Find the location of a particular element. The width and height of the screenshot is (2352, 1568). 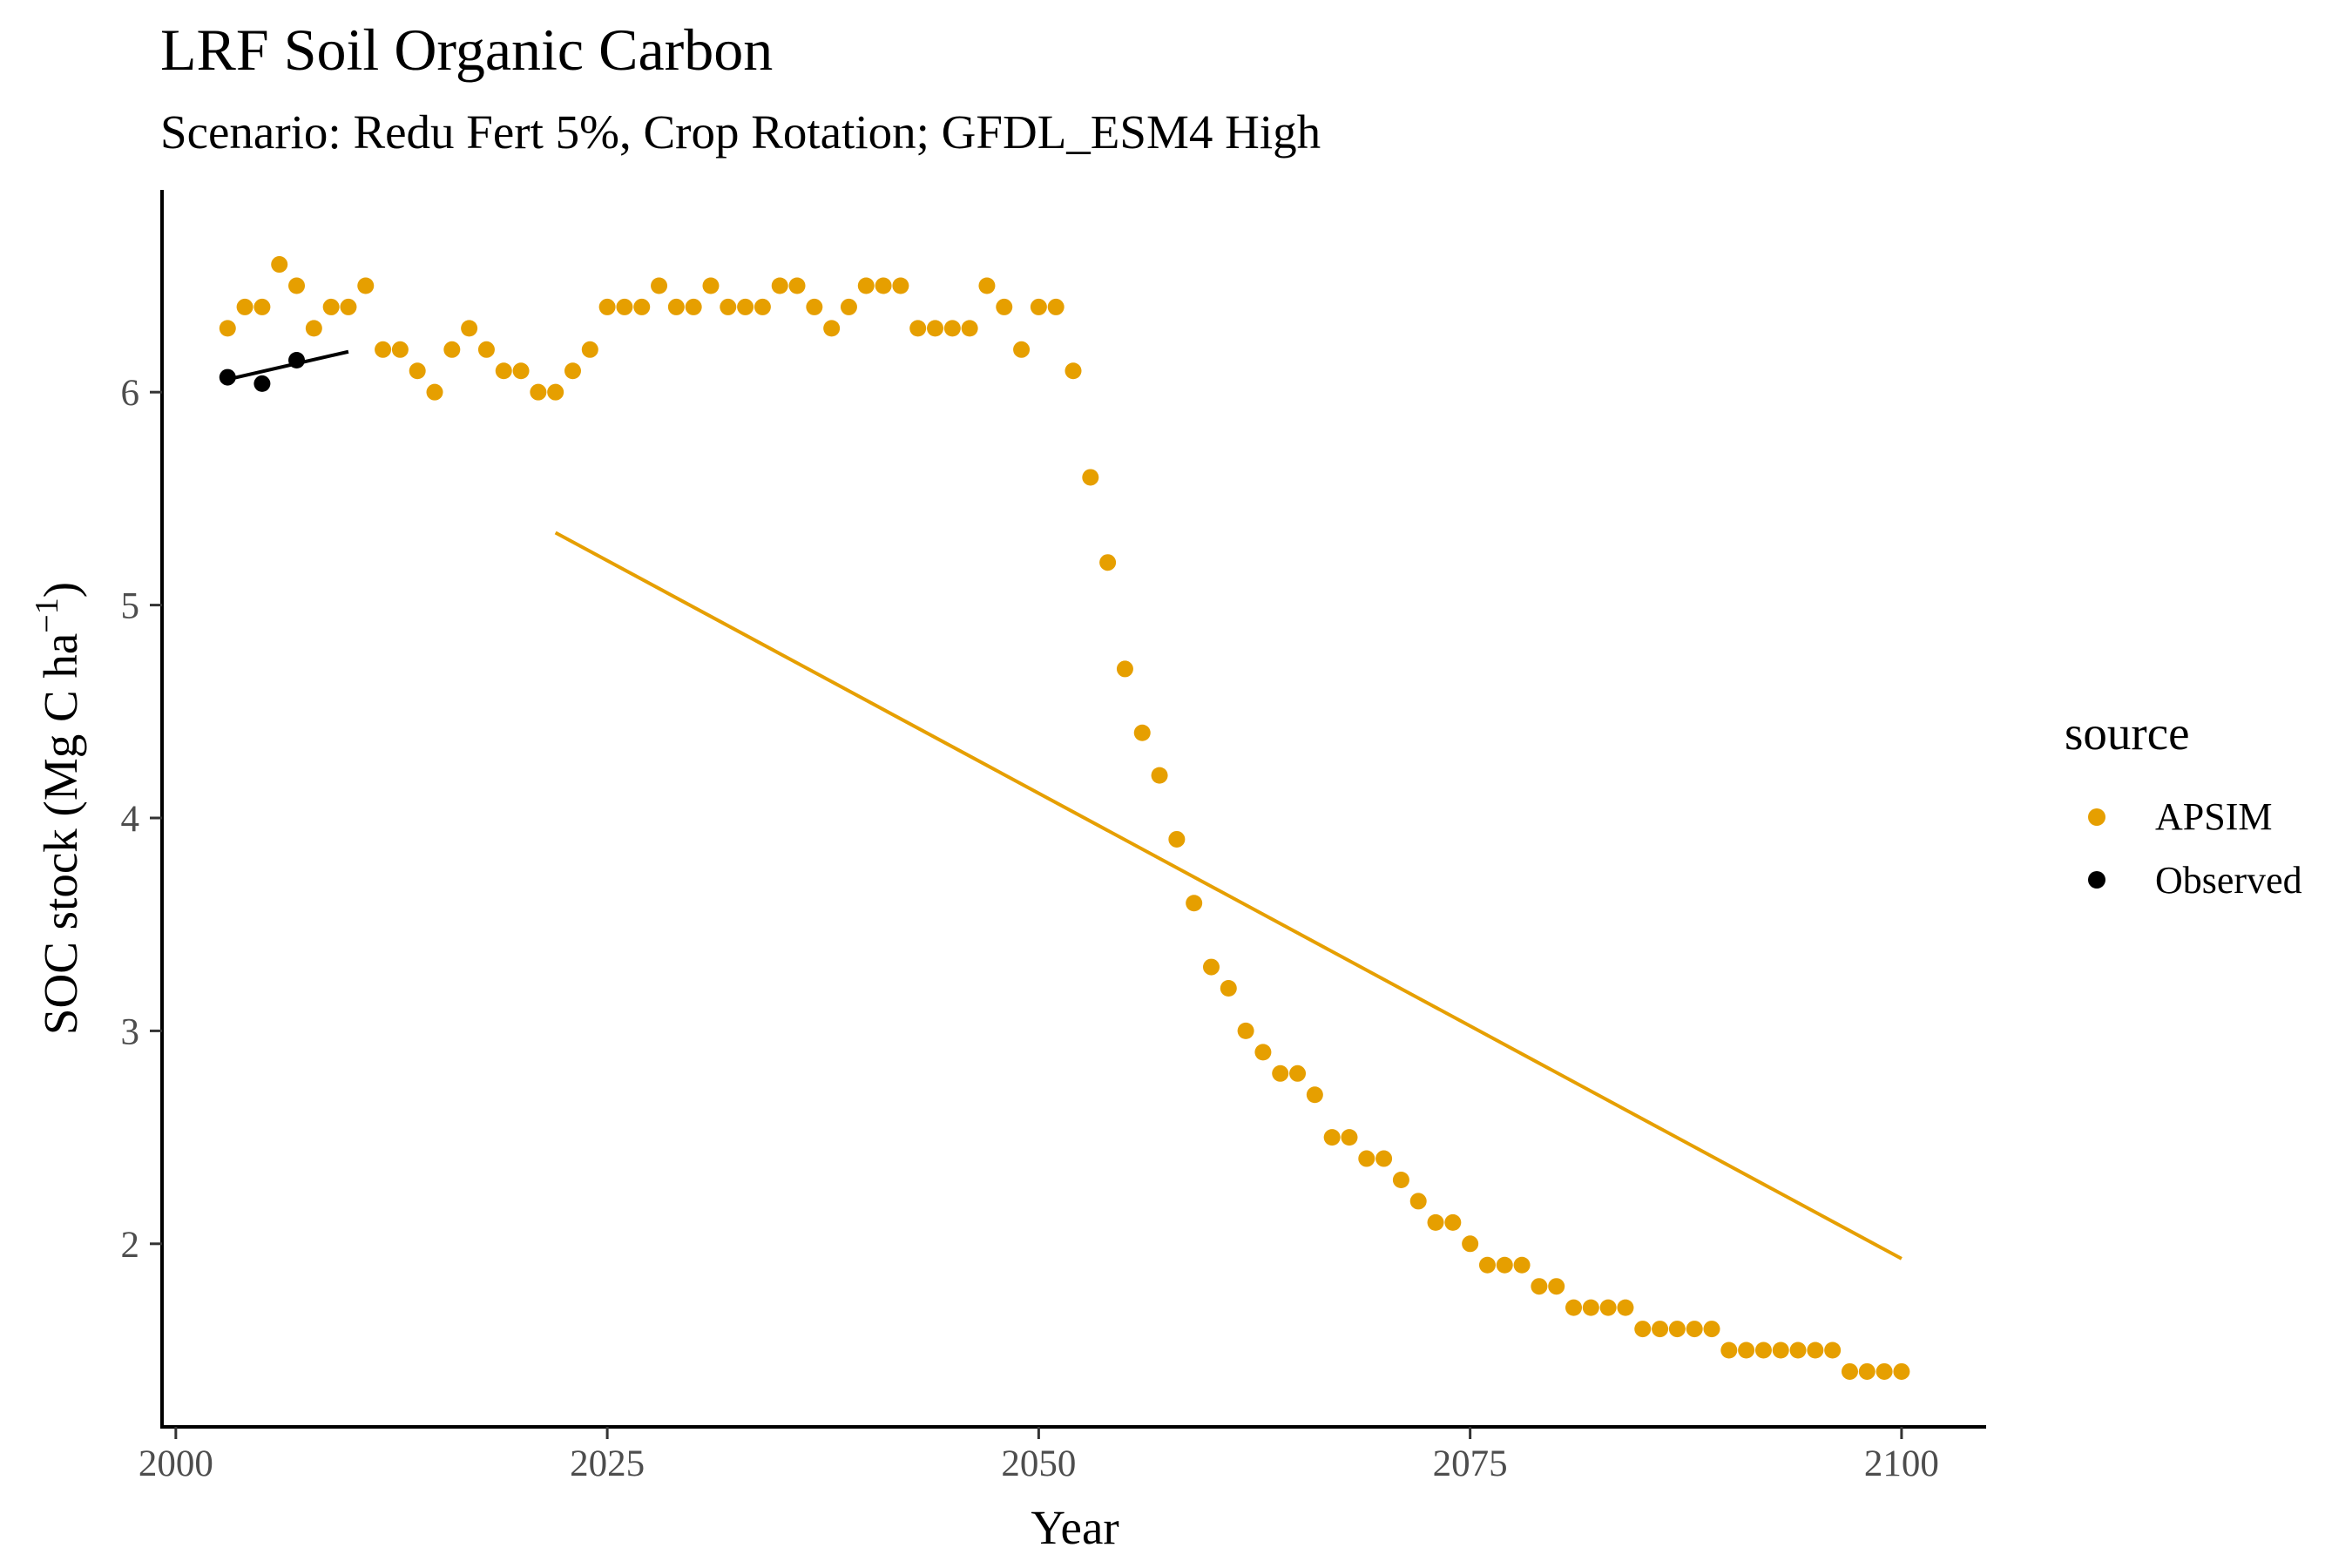

legend: source APSIM Observed is located at coordinates (2183, 804).